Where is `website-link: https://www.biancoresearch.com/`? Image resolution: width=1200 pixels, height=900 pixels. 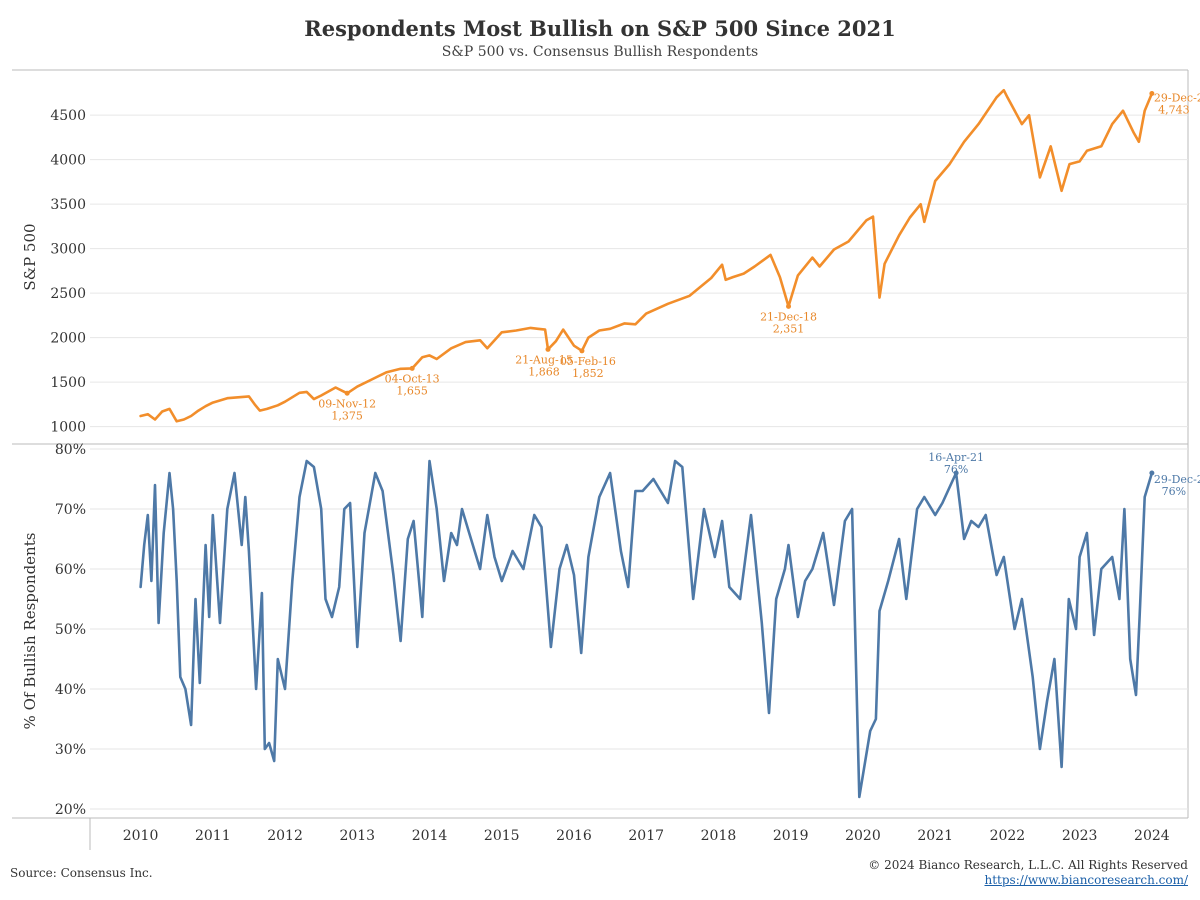
website-link: https://www.biancoresearch.com/ is located at coordinates (1086, 880).